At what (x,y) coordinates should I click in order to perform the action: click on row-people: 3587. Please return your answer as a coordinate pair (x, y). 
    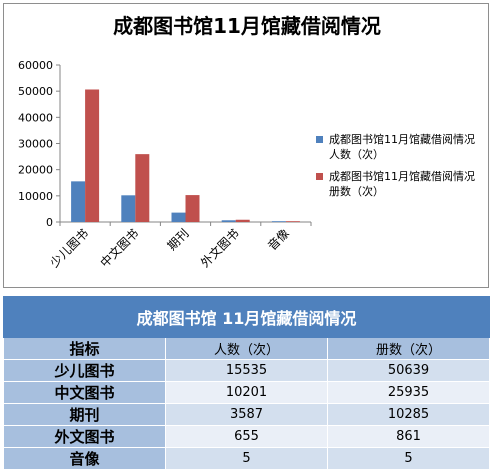
    Looking at the image, I should click on (246, 414).